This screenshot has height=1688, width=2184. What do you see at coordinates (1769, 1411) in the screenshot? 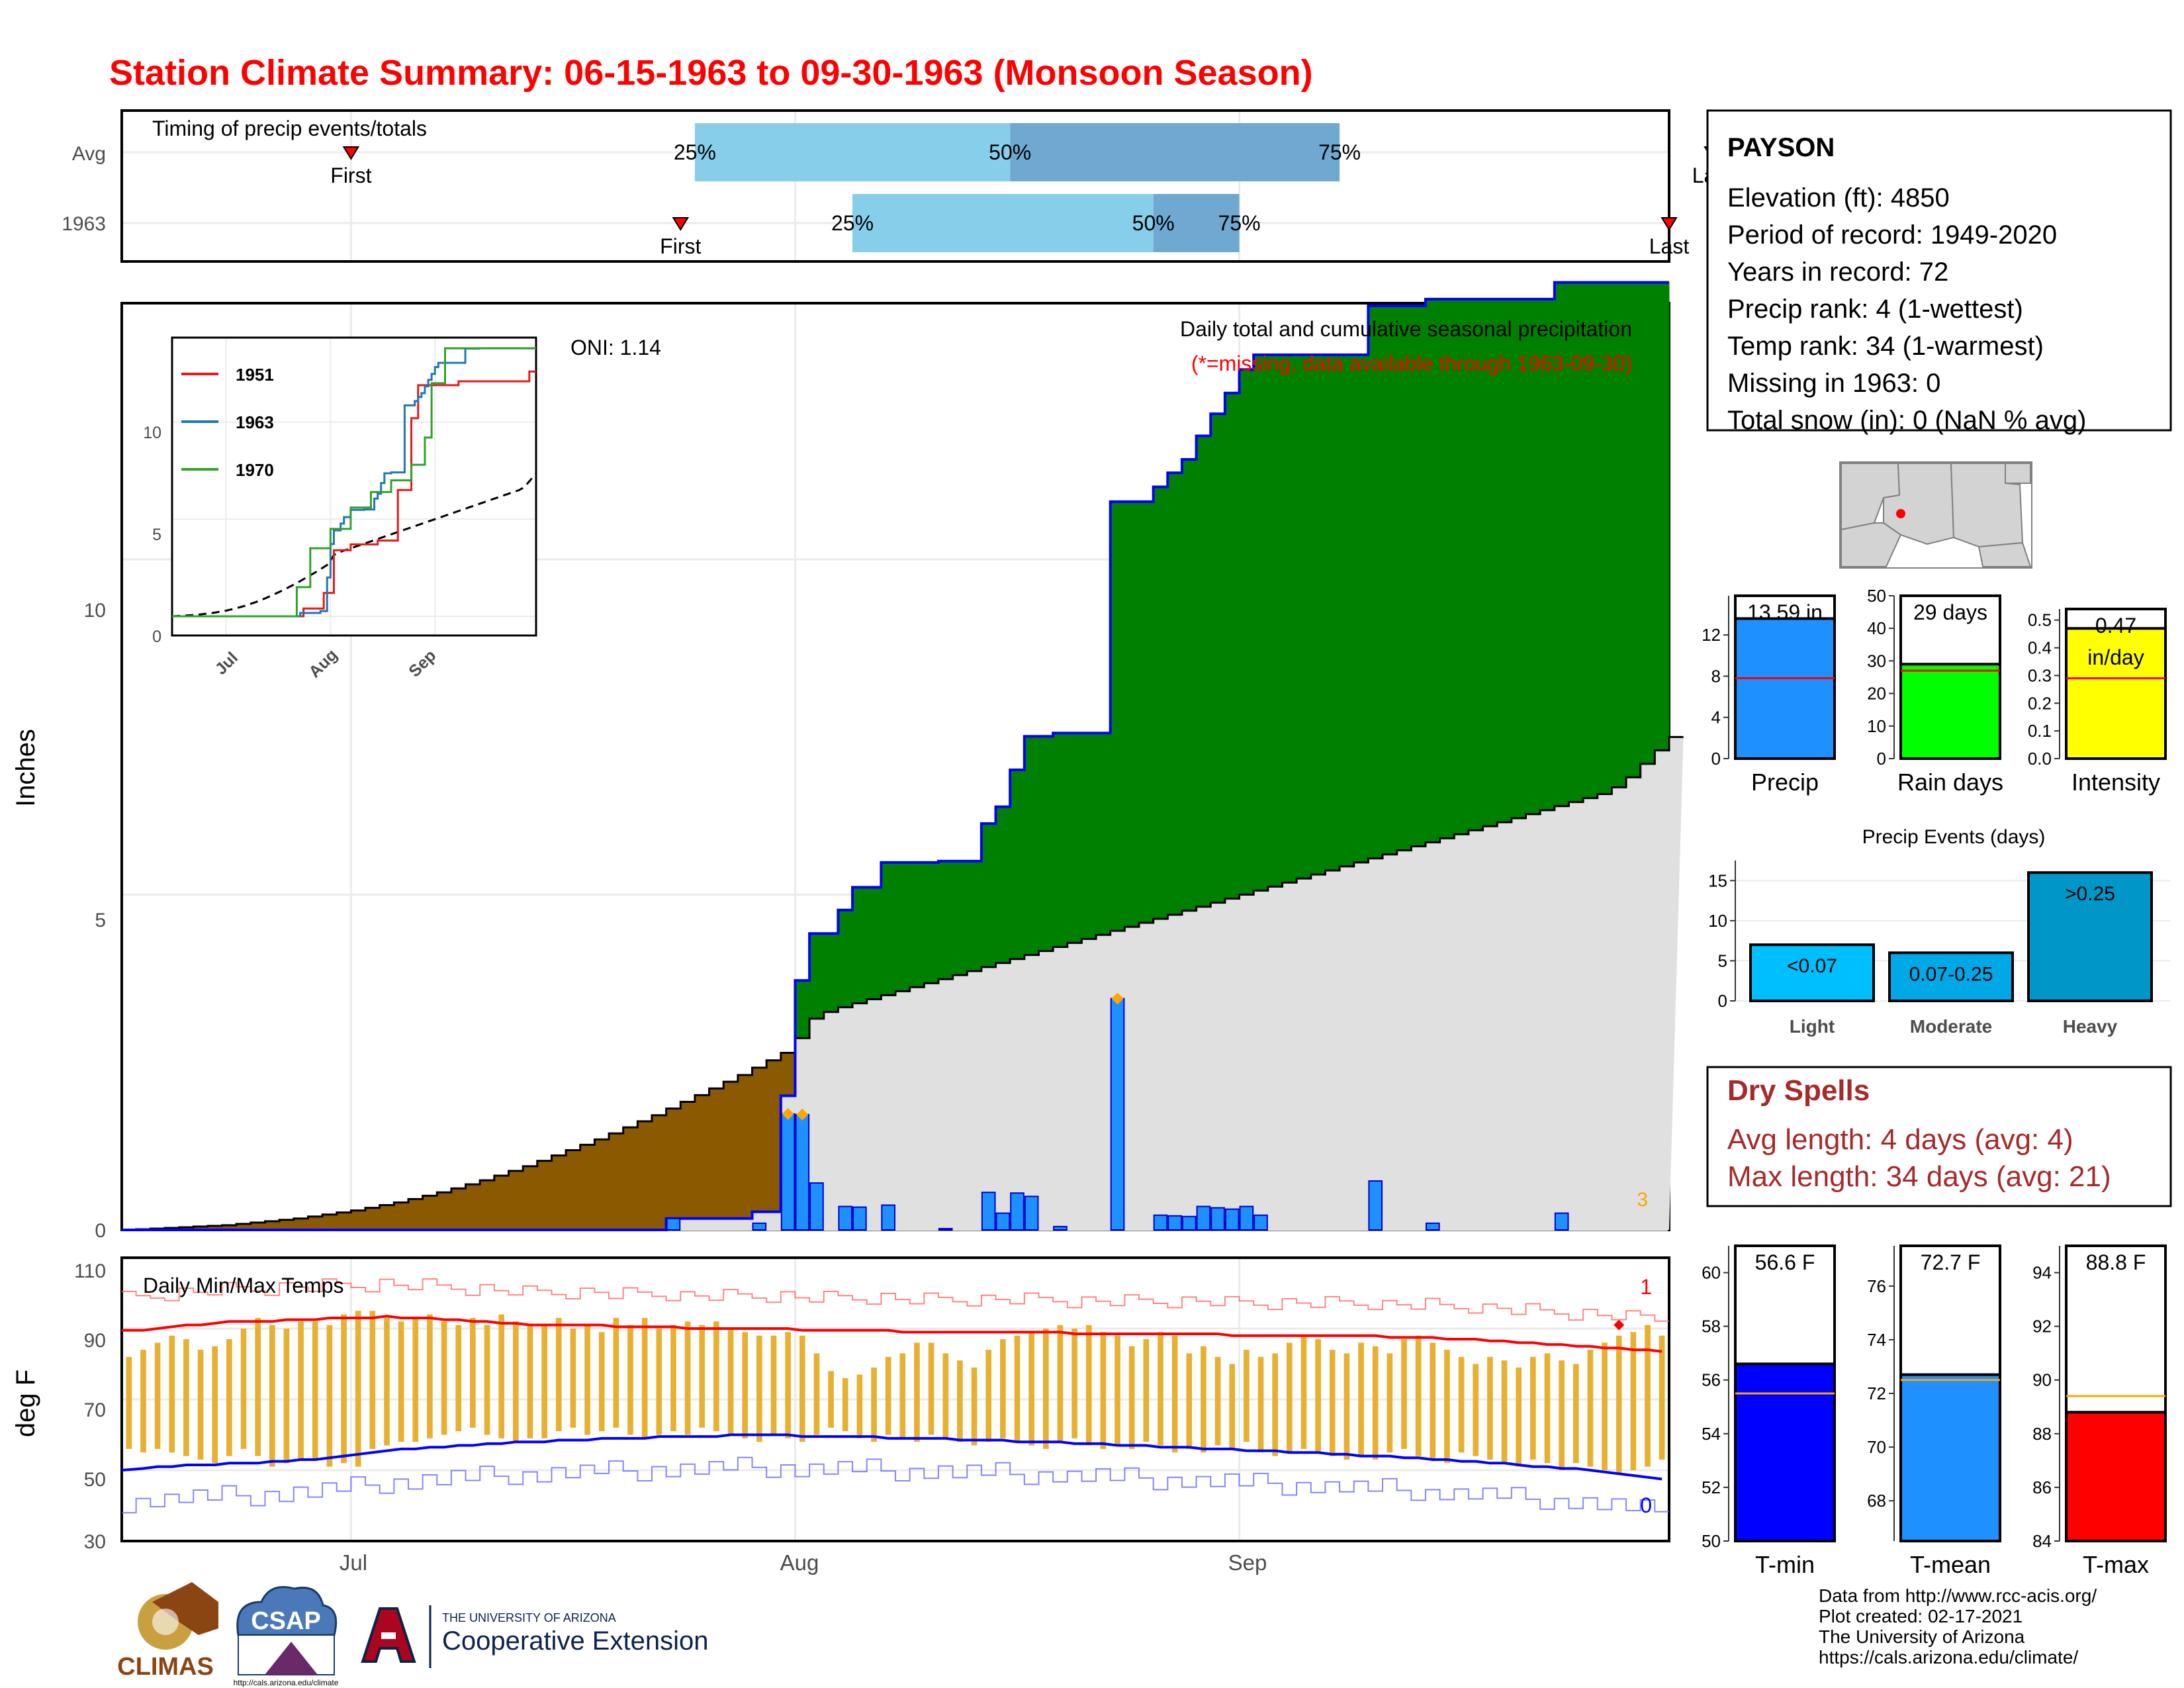
I see `summary-tmin: 50 52 54 56 58 60 56.6 F T-min` at bounding box center [1769, 1411].